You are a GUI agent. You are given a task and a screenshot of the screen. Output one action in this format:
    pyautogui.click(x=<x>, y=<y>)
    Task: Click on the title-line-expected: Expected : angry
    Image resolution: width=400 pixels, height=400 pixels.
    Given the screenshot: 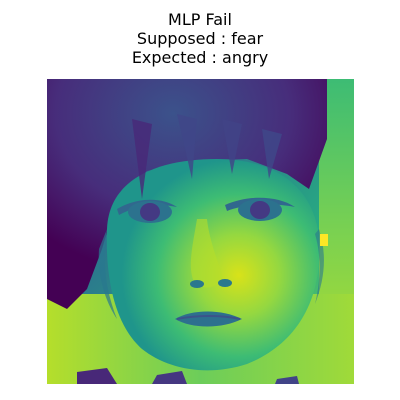 What is the action you would take?
    pyautogui.click(x=200, y=57)
    